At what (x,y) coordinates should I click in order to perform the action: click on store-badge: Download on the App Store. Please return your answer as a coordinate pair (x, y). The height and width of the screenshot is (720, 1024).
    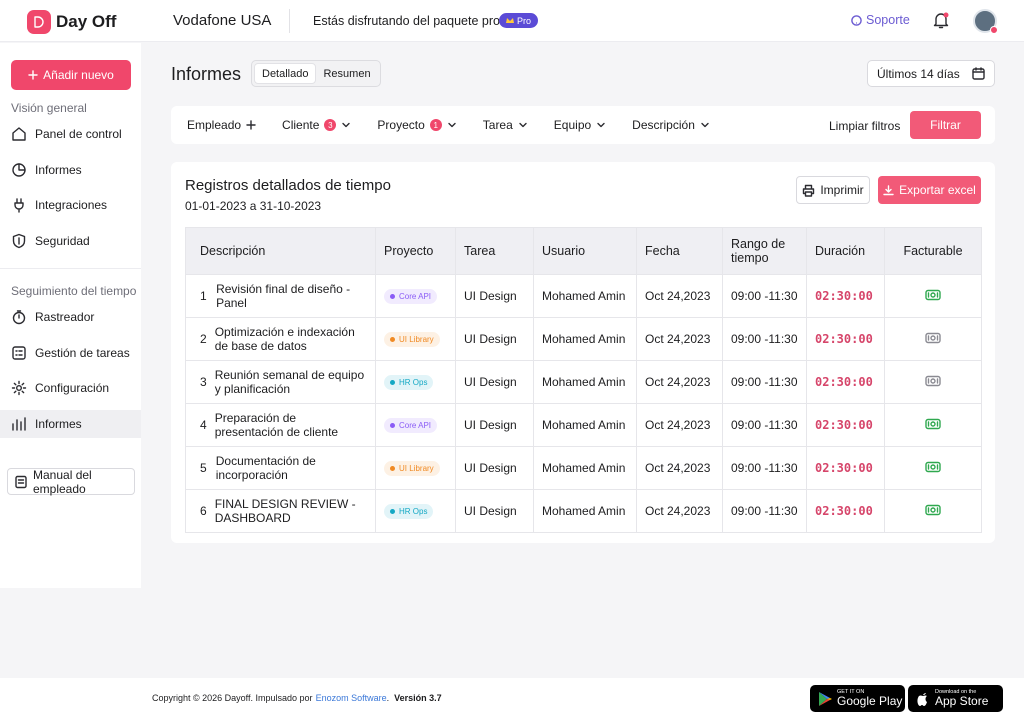
    Looking at the image, I should click on (955, 698).